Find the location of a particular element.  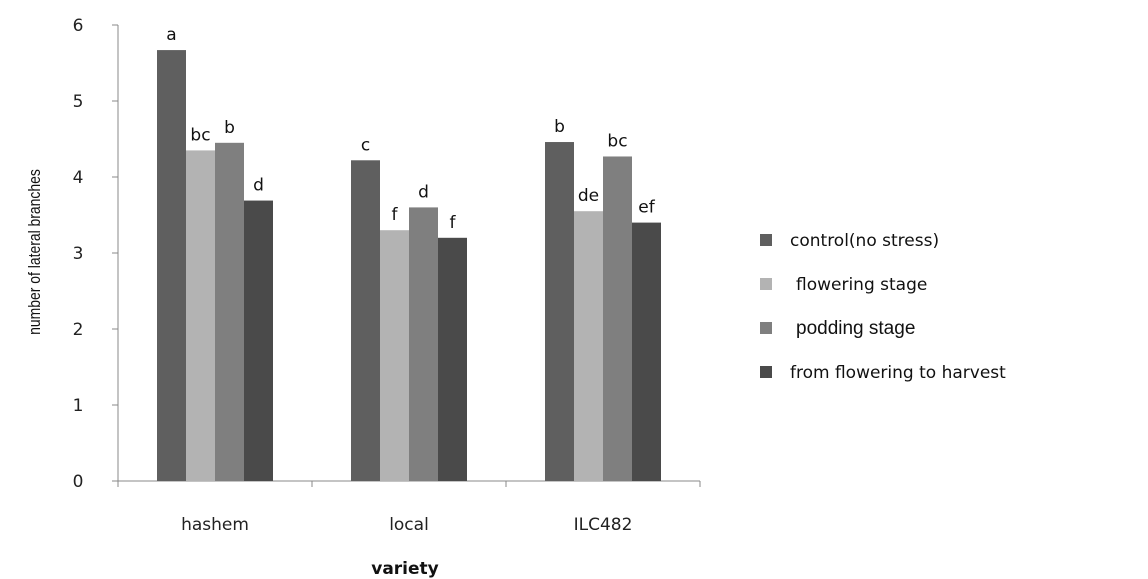

y-tick-labels: 0 1 2 3 4 5 6 is located at coordinates (78, 254).